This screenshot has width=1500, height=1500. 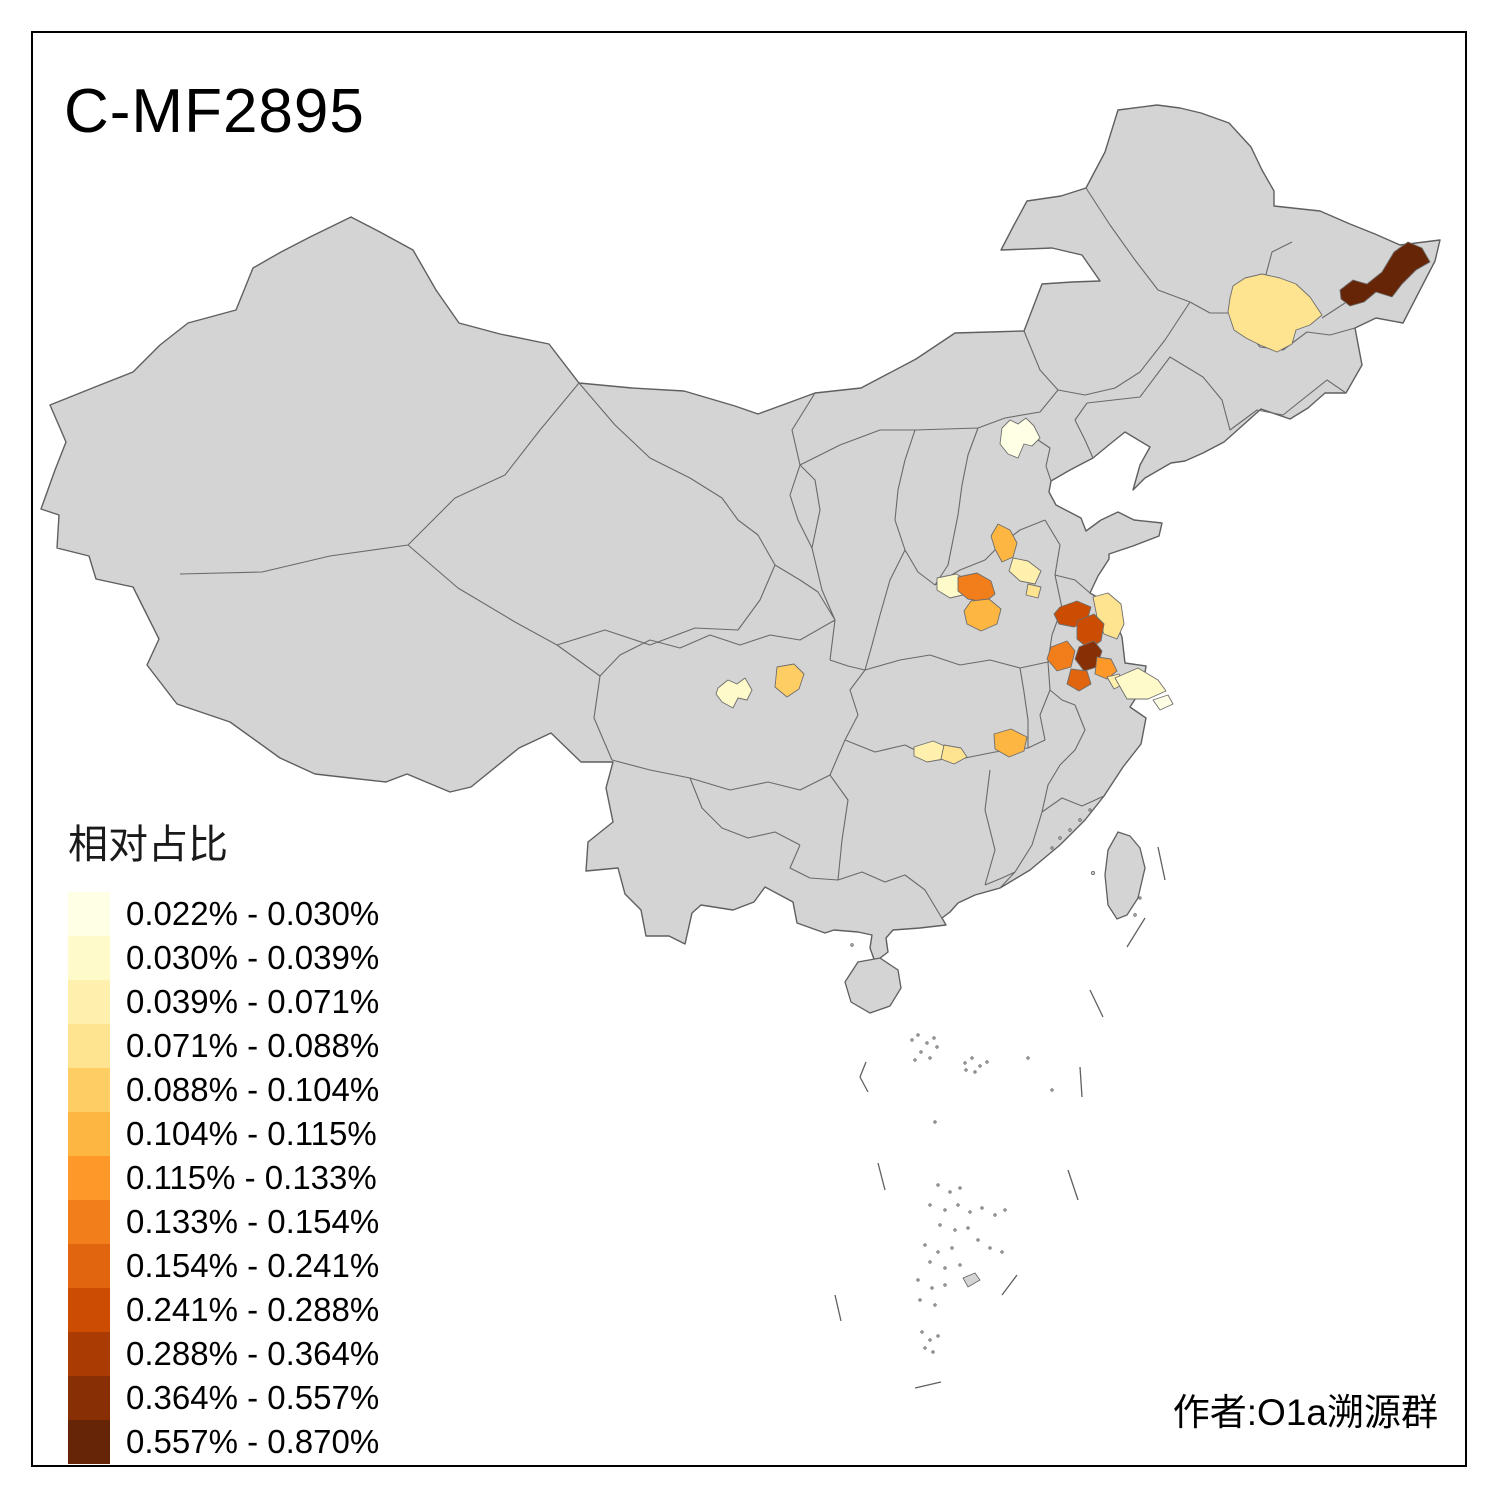 What do you see at coordinates (253, 1441) in the screenshot?
I see `legend-range-label: 0.557% - 0.870%` at bounding box center [253, 1441].